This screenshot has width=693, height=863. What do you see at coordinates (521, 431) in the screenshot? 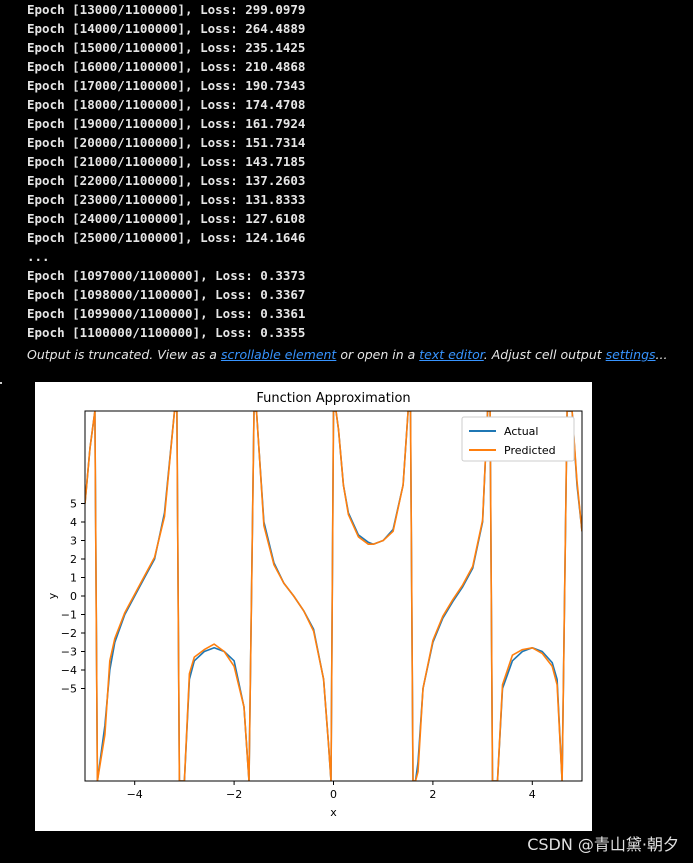
I see `legend-label-actual: Actual` at bounding box center [521, 431].